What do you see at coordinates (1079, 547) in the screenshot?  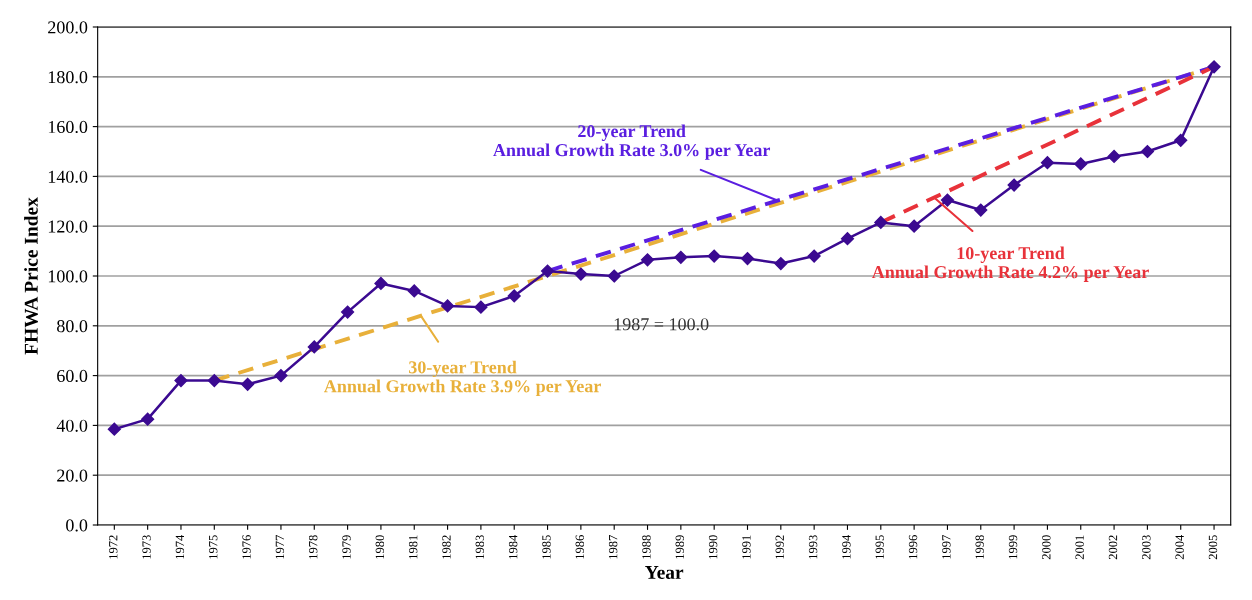 I see `x-tick-label: 2001` at bounding box center [1079, 547].